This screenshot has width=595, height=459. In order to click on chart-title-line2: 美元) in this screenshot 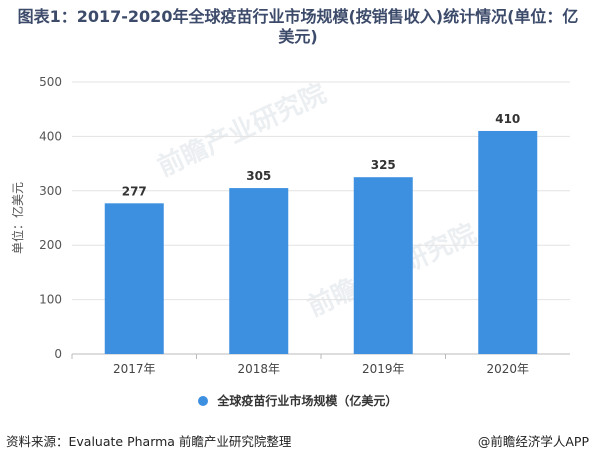, I will do `click(298, 36)`.